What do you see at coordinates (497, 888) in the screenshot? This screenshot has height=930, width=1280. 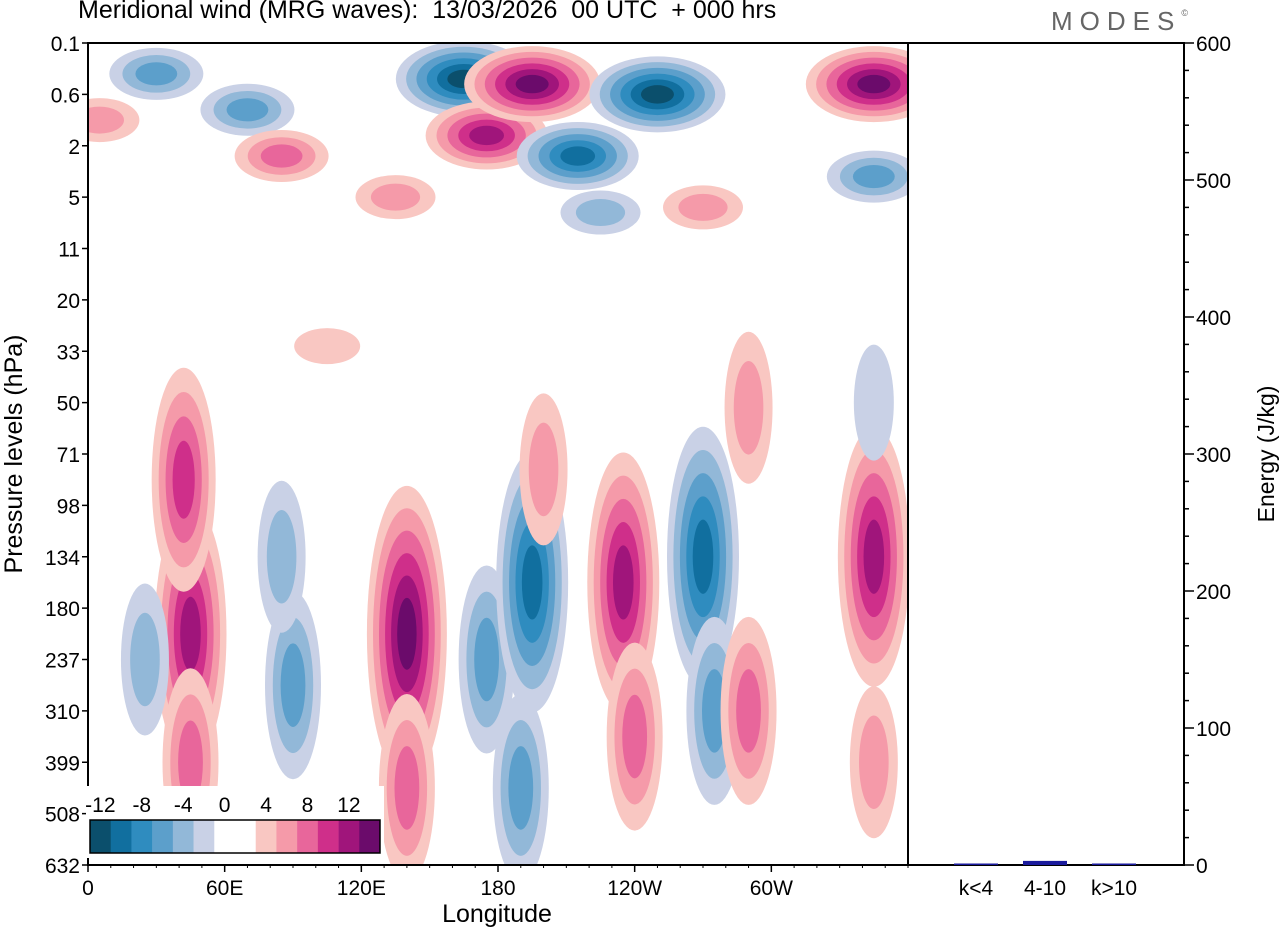 I see `longitude-tick-label: 180` at bounding box center [497, 888].